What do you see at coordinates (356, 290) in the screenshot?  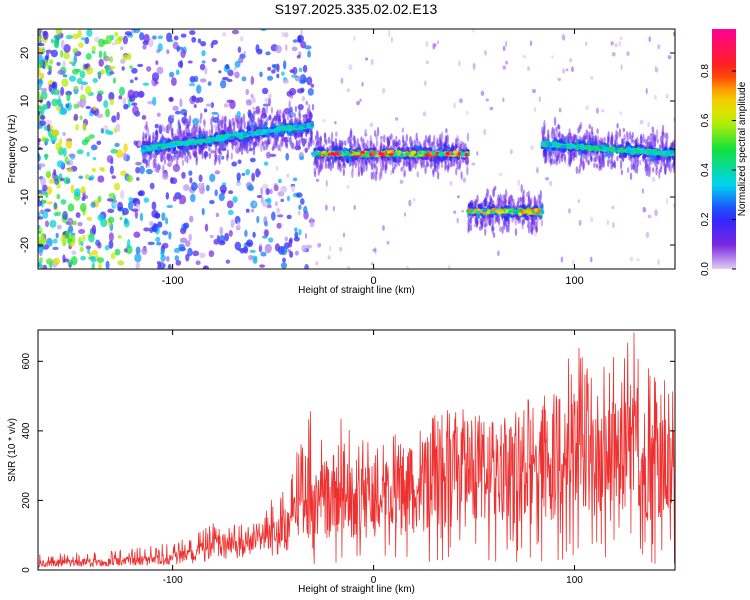 I see `spectrogram-xlabel: Height of straight line (km)` at bounding box center [356, 290].